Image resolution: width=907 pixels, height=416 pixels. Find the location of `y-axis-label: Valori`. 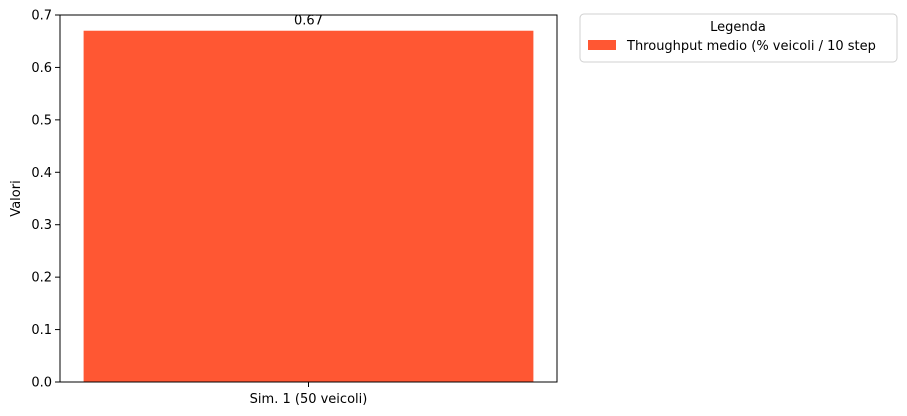

y-axis-label: Valori is located at coordinates (16, 198).